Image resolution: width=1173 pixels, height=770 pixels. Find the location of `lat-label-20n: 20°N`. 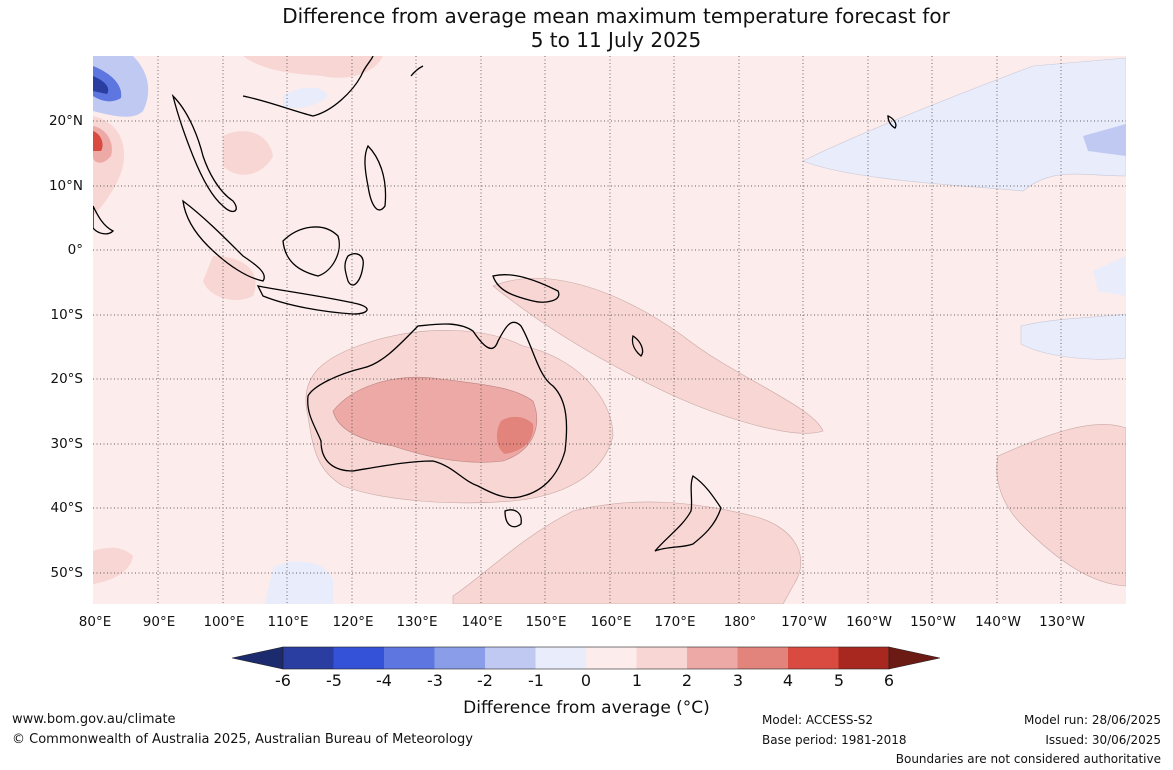

lat-label-20n: 20°N is located at coordinates (65, 121).